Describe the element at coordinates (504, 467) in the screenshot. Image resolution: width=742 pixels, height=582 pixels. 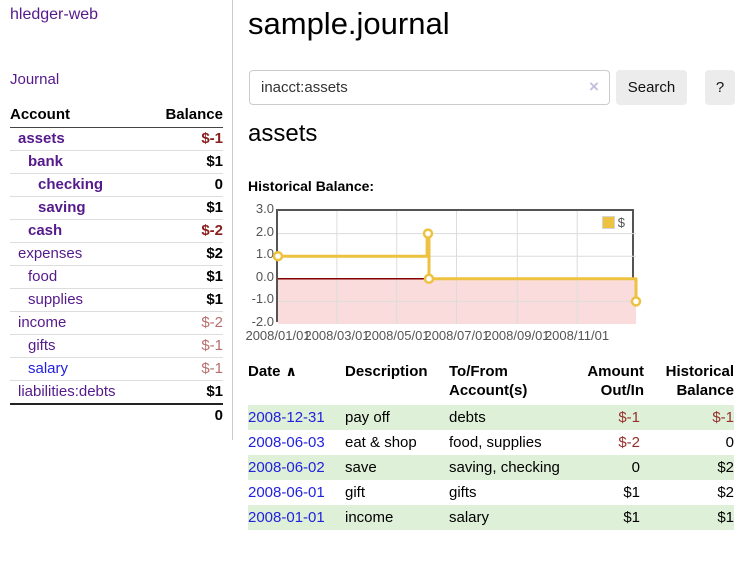
I see `transaction-accounts: saving, checking` at that location.